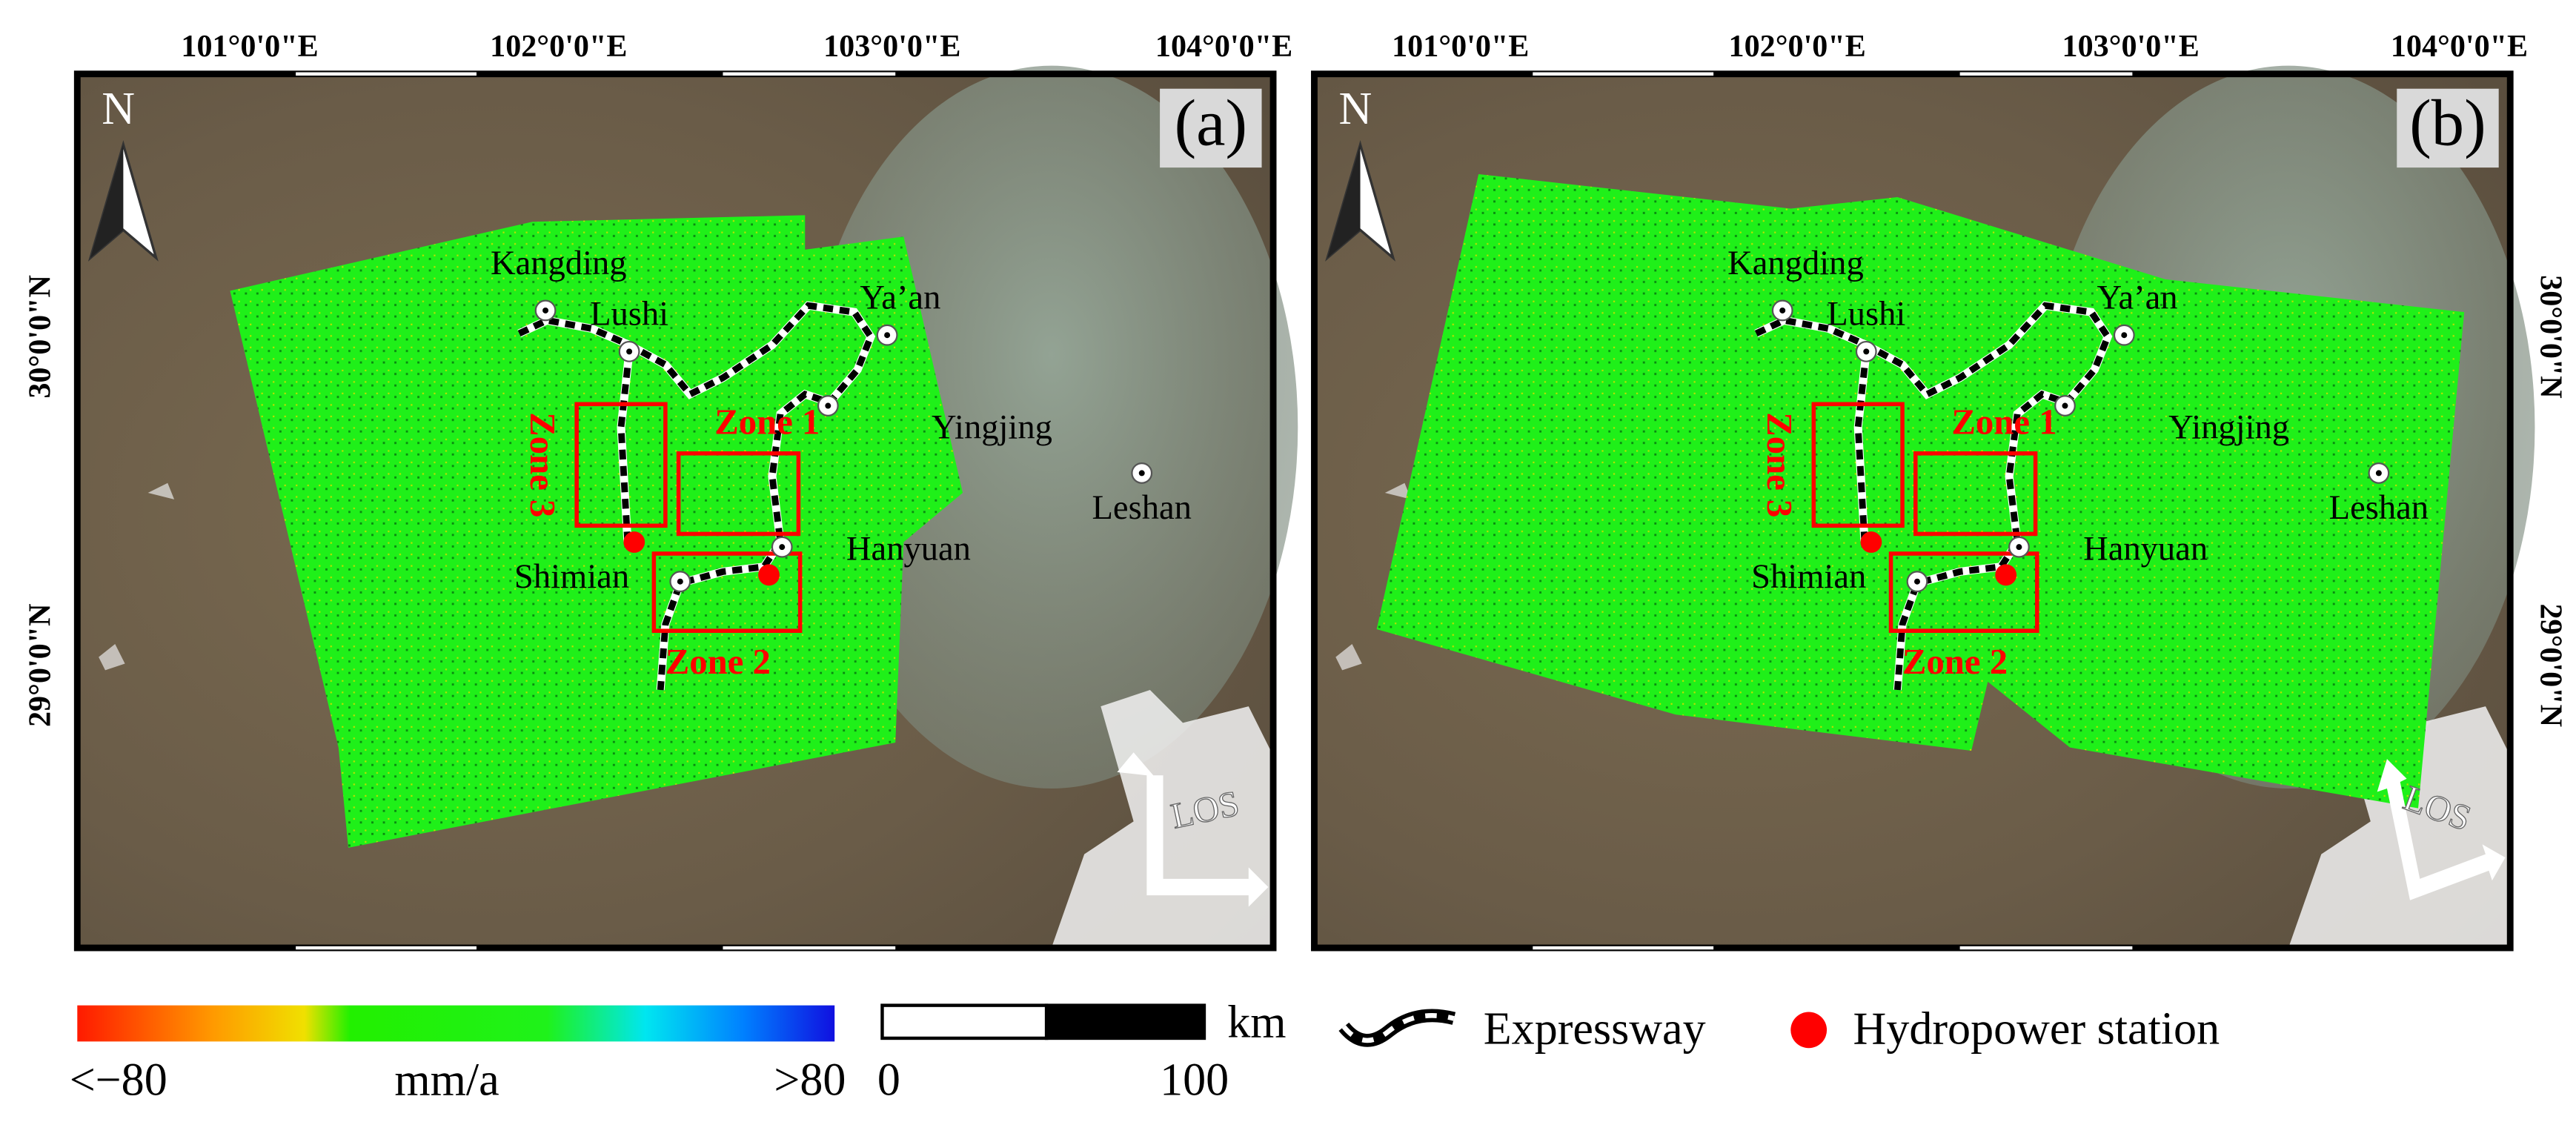 The image size is (2576, 1122). Describe the element at coordinates (1125, 1022) in the screenshot. I see `scalebar-black` at that location.